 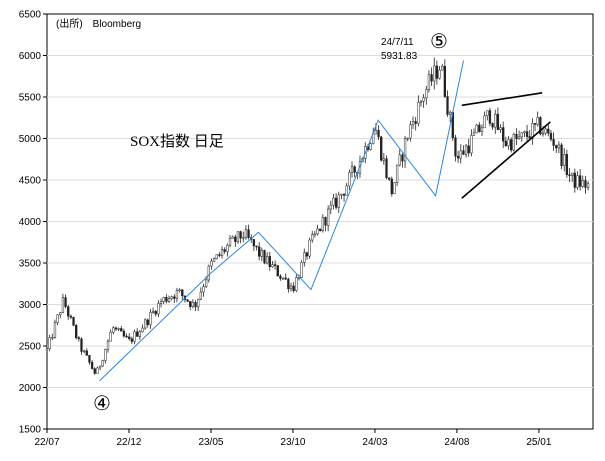 I want to click on wave-4-label: ④, so click(x=102, y=403).